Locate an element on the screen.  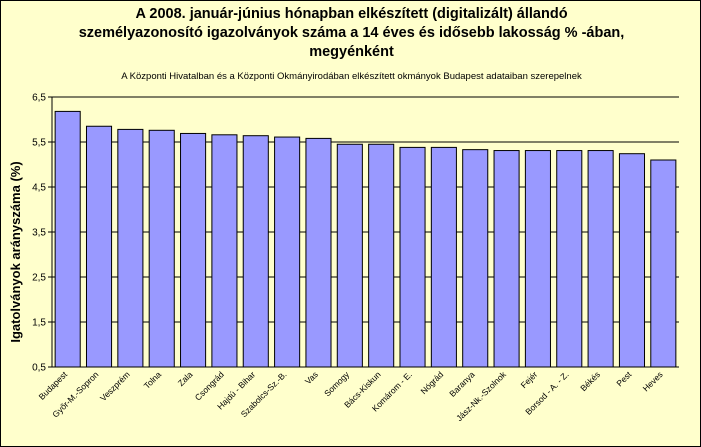
y-tick-label: 3,5 is located at coordinates (39, 233).